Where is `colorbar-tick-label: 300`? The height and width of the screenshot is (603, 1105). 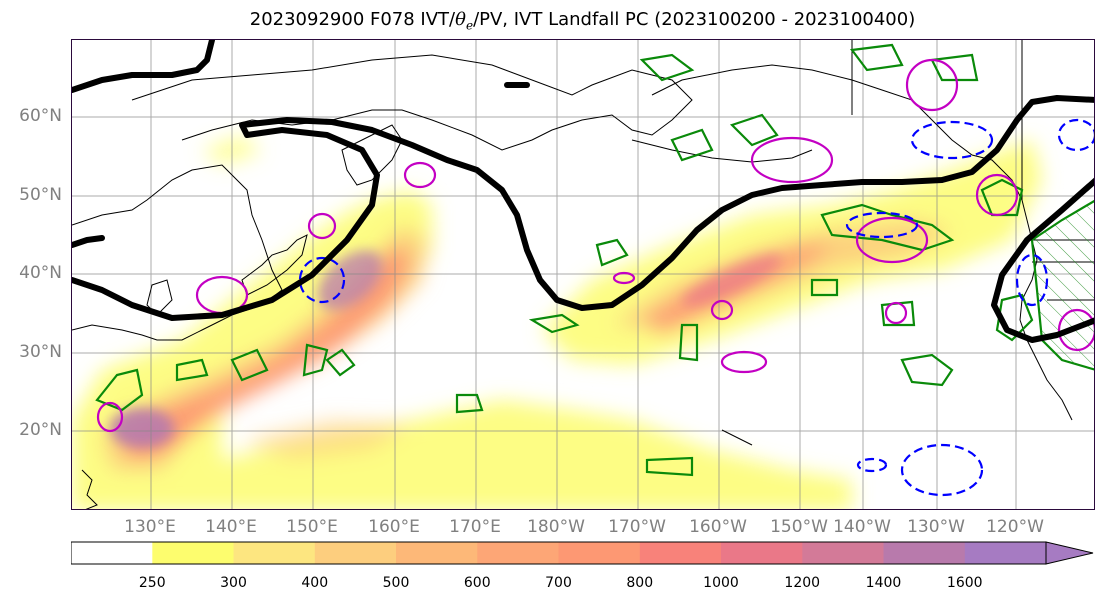
colorbar-tick-label: 300 is located at coordinates (233, 583).